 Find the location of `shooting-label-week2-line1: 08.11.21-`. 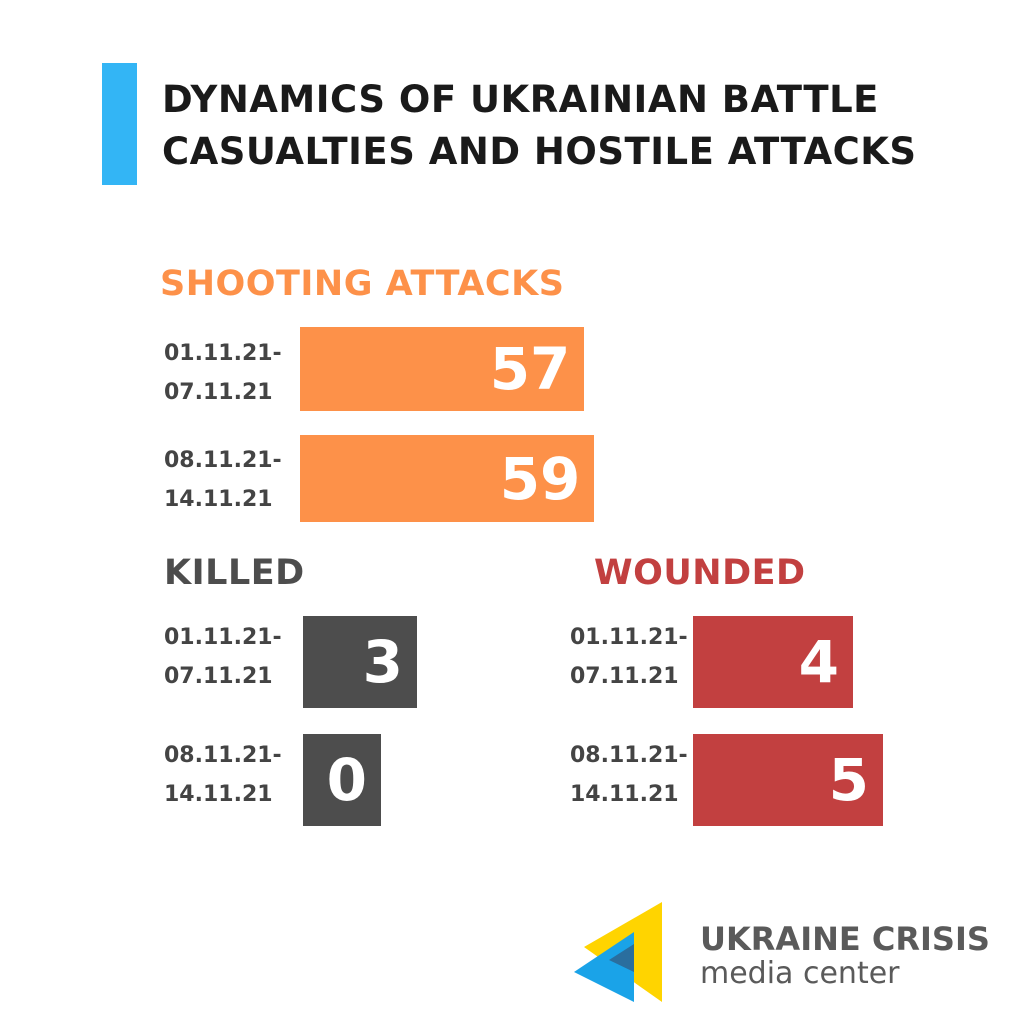

shooting-label-week2-line1: 08.11.21- is located at coordinates (223, 460).